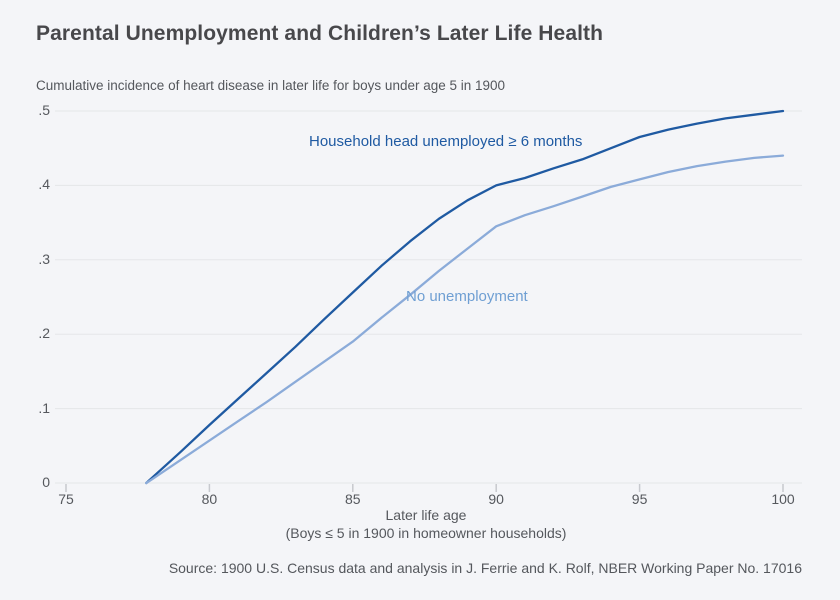 This screenshot has width=840, height=600. I want to click on y-tick-label: .3, so click(44, 258).